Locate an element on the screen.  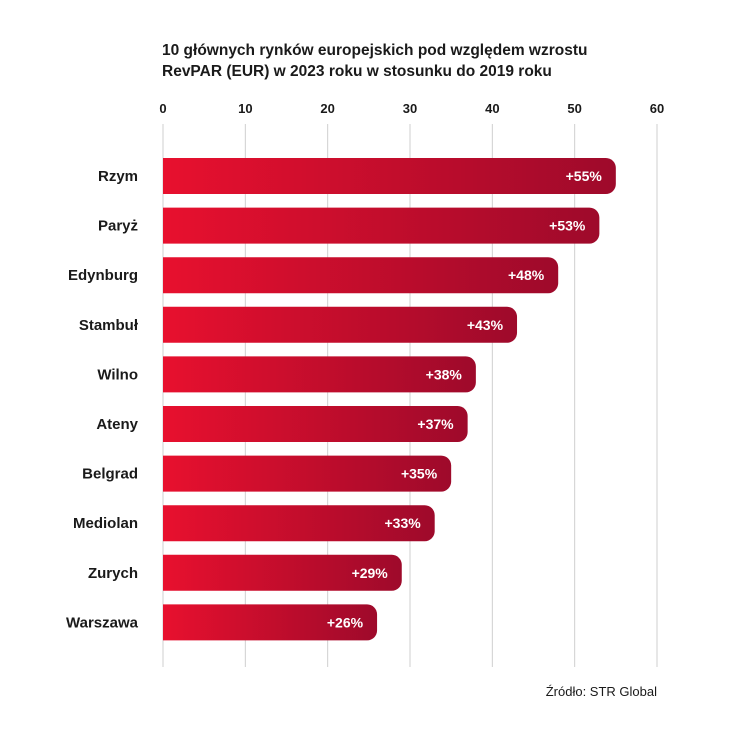
x-tick-label-30: 30 is located at coordinates (410, 108).